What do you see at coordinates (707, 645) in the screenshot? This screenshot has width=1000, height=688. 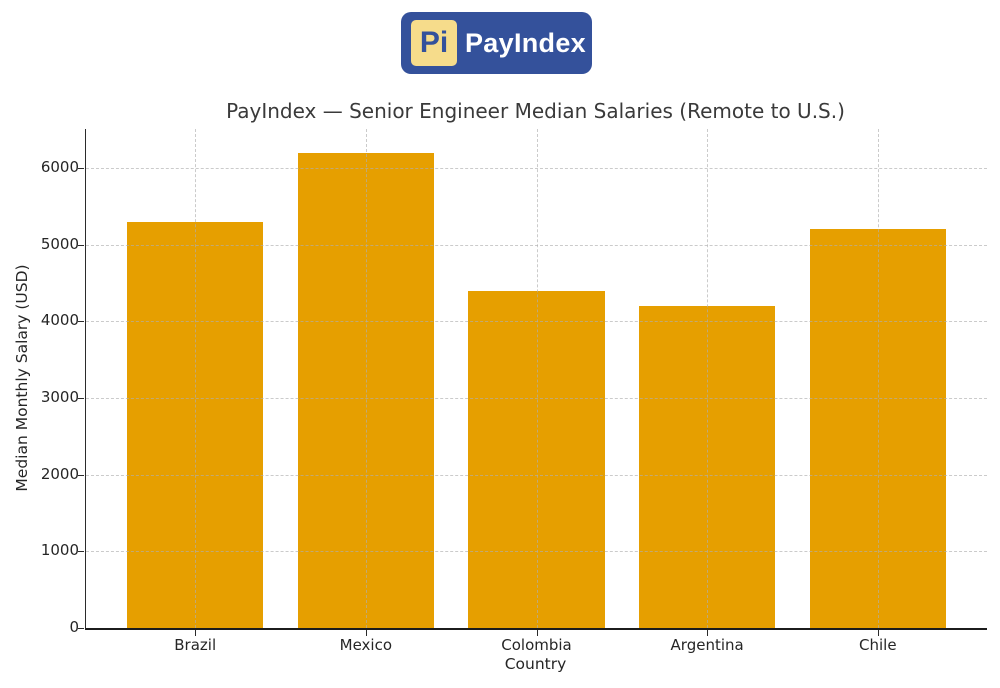 I see `x-tick-label: Argentina` at bounding box center [707, 645].